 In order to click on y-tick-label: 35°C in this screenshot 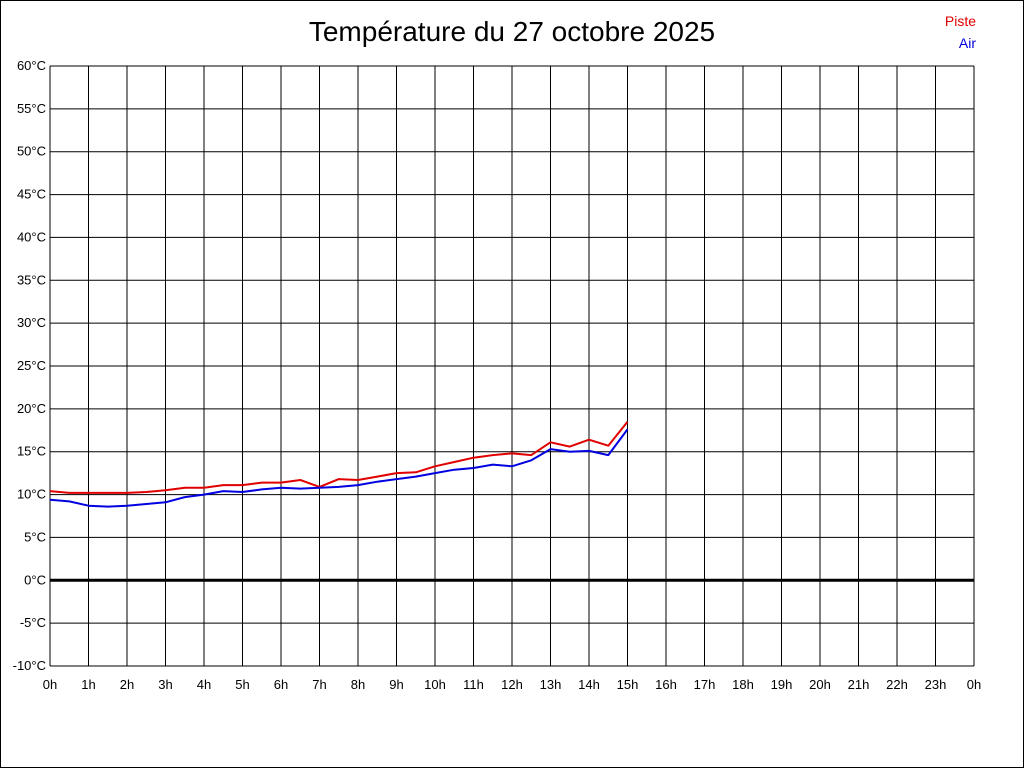, I will do `click(31, 279)`.